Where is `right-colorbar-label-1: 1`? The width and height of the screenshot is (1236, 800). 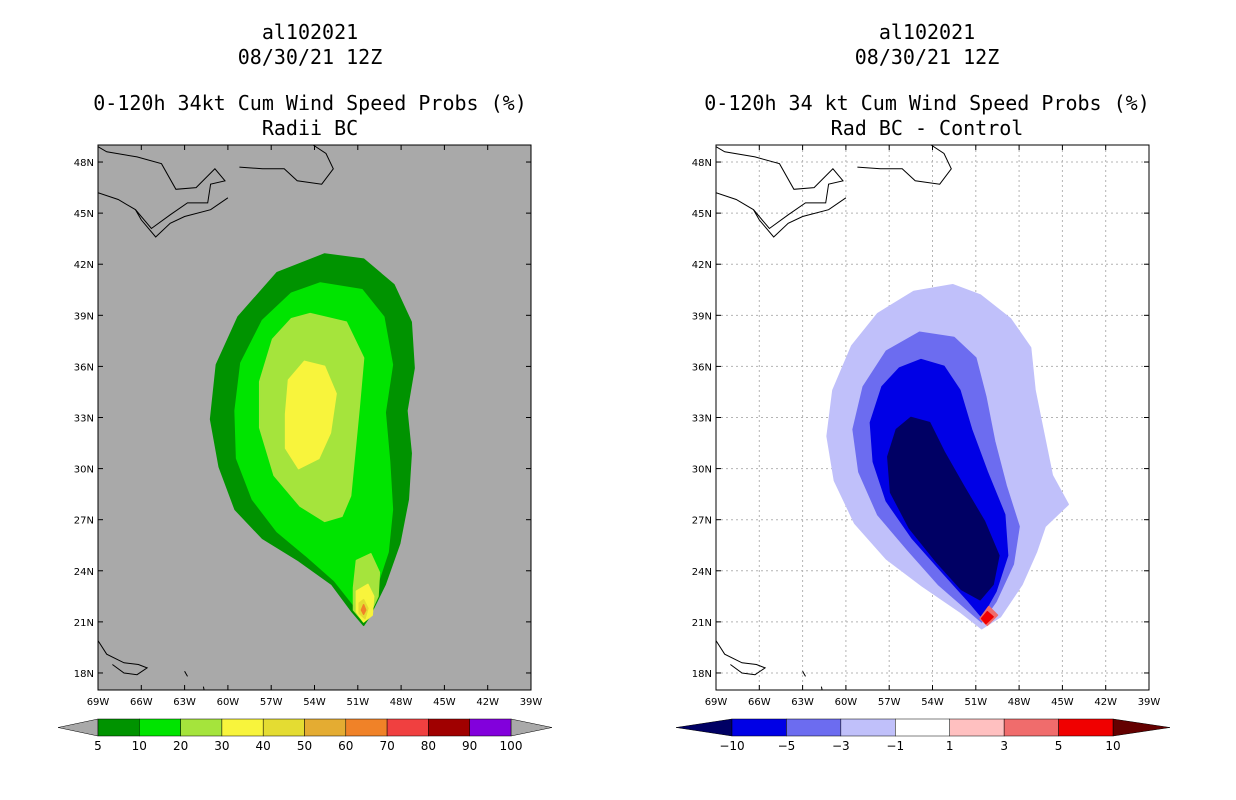 right-colorbar-label-1: 1 is located at coordinates (950, 746).